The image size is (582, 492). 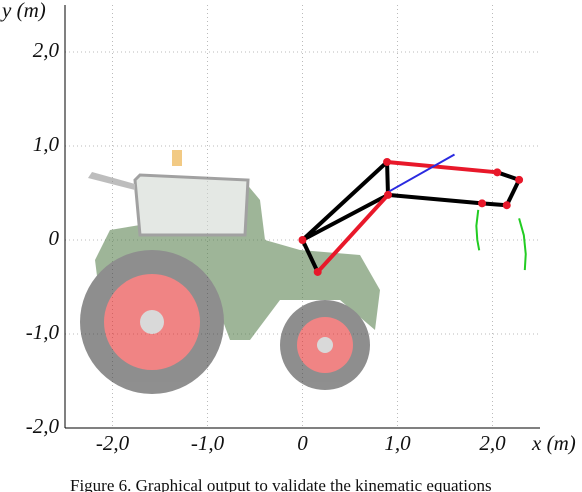 What do you see at coordinates (492, 443) in the screenshot?
I see `x-tick-label: 2,0` at bounding box center [492, 443].